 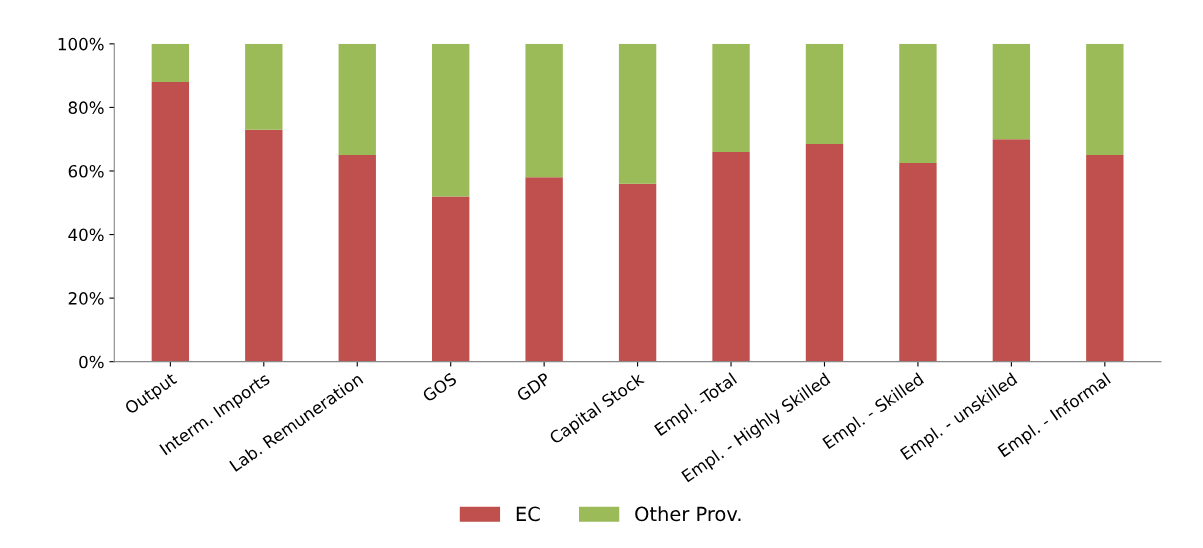 I want to click on legend-label: EC, so click(x=528, y=514).